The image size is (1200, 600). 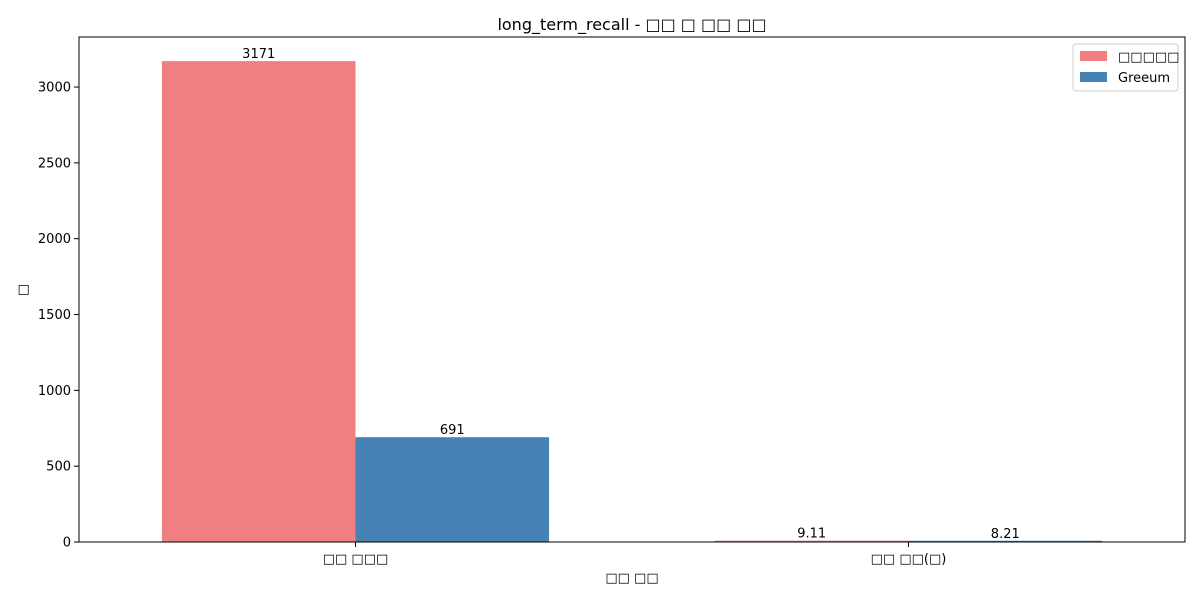 What do you see at coordinates (909, 559) in the screenshot?
I see `x-tick-label: □□ □□(□)` at bounding box center [909, 559].